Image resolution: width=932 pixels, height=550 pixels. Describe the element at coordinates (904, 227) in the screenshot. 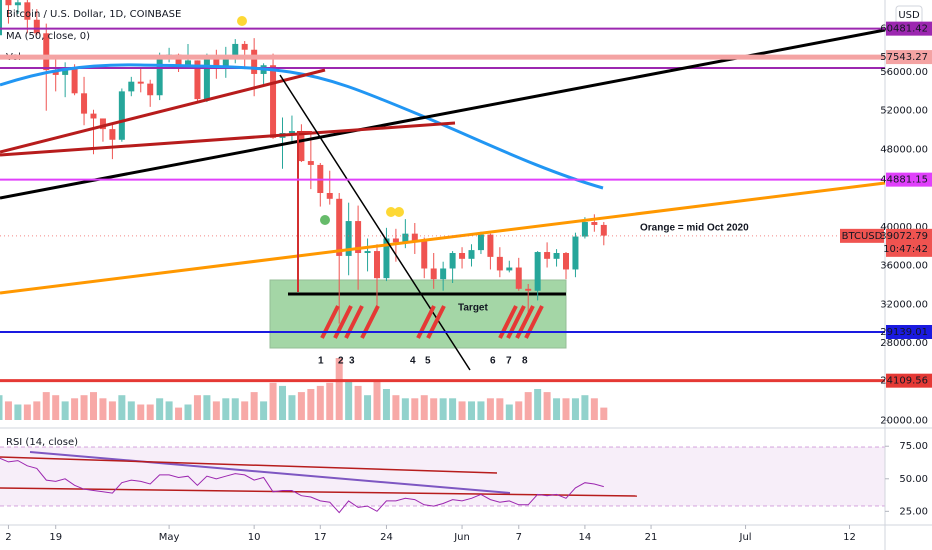

I see `y-tick-label: 40000.00` at that location.